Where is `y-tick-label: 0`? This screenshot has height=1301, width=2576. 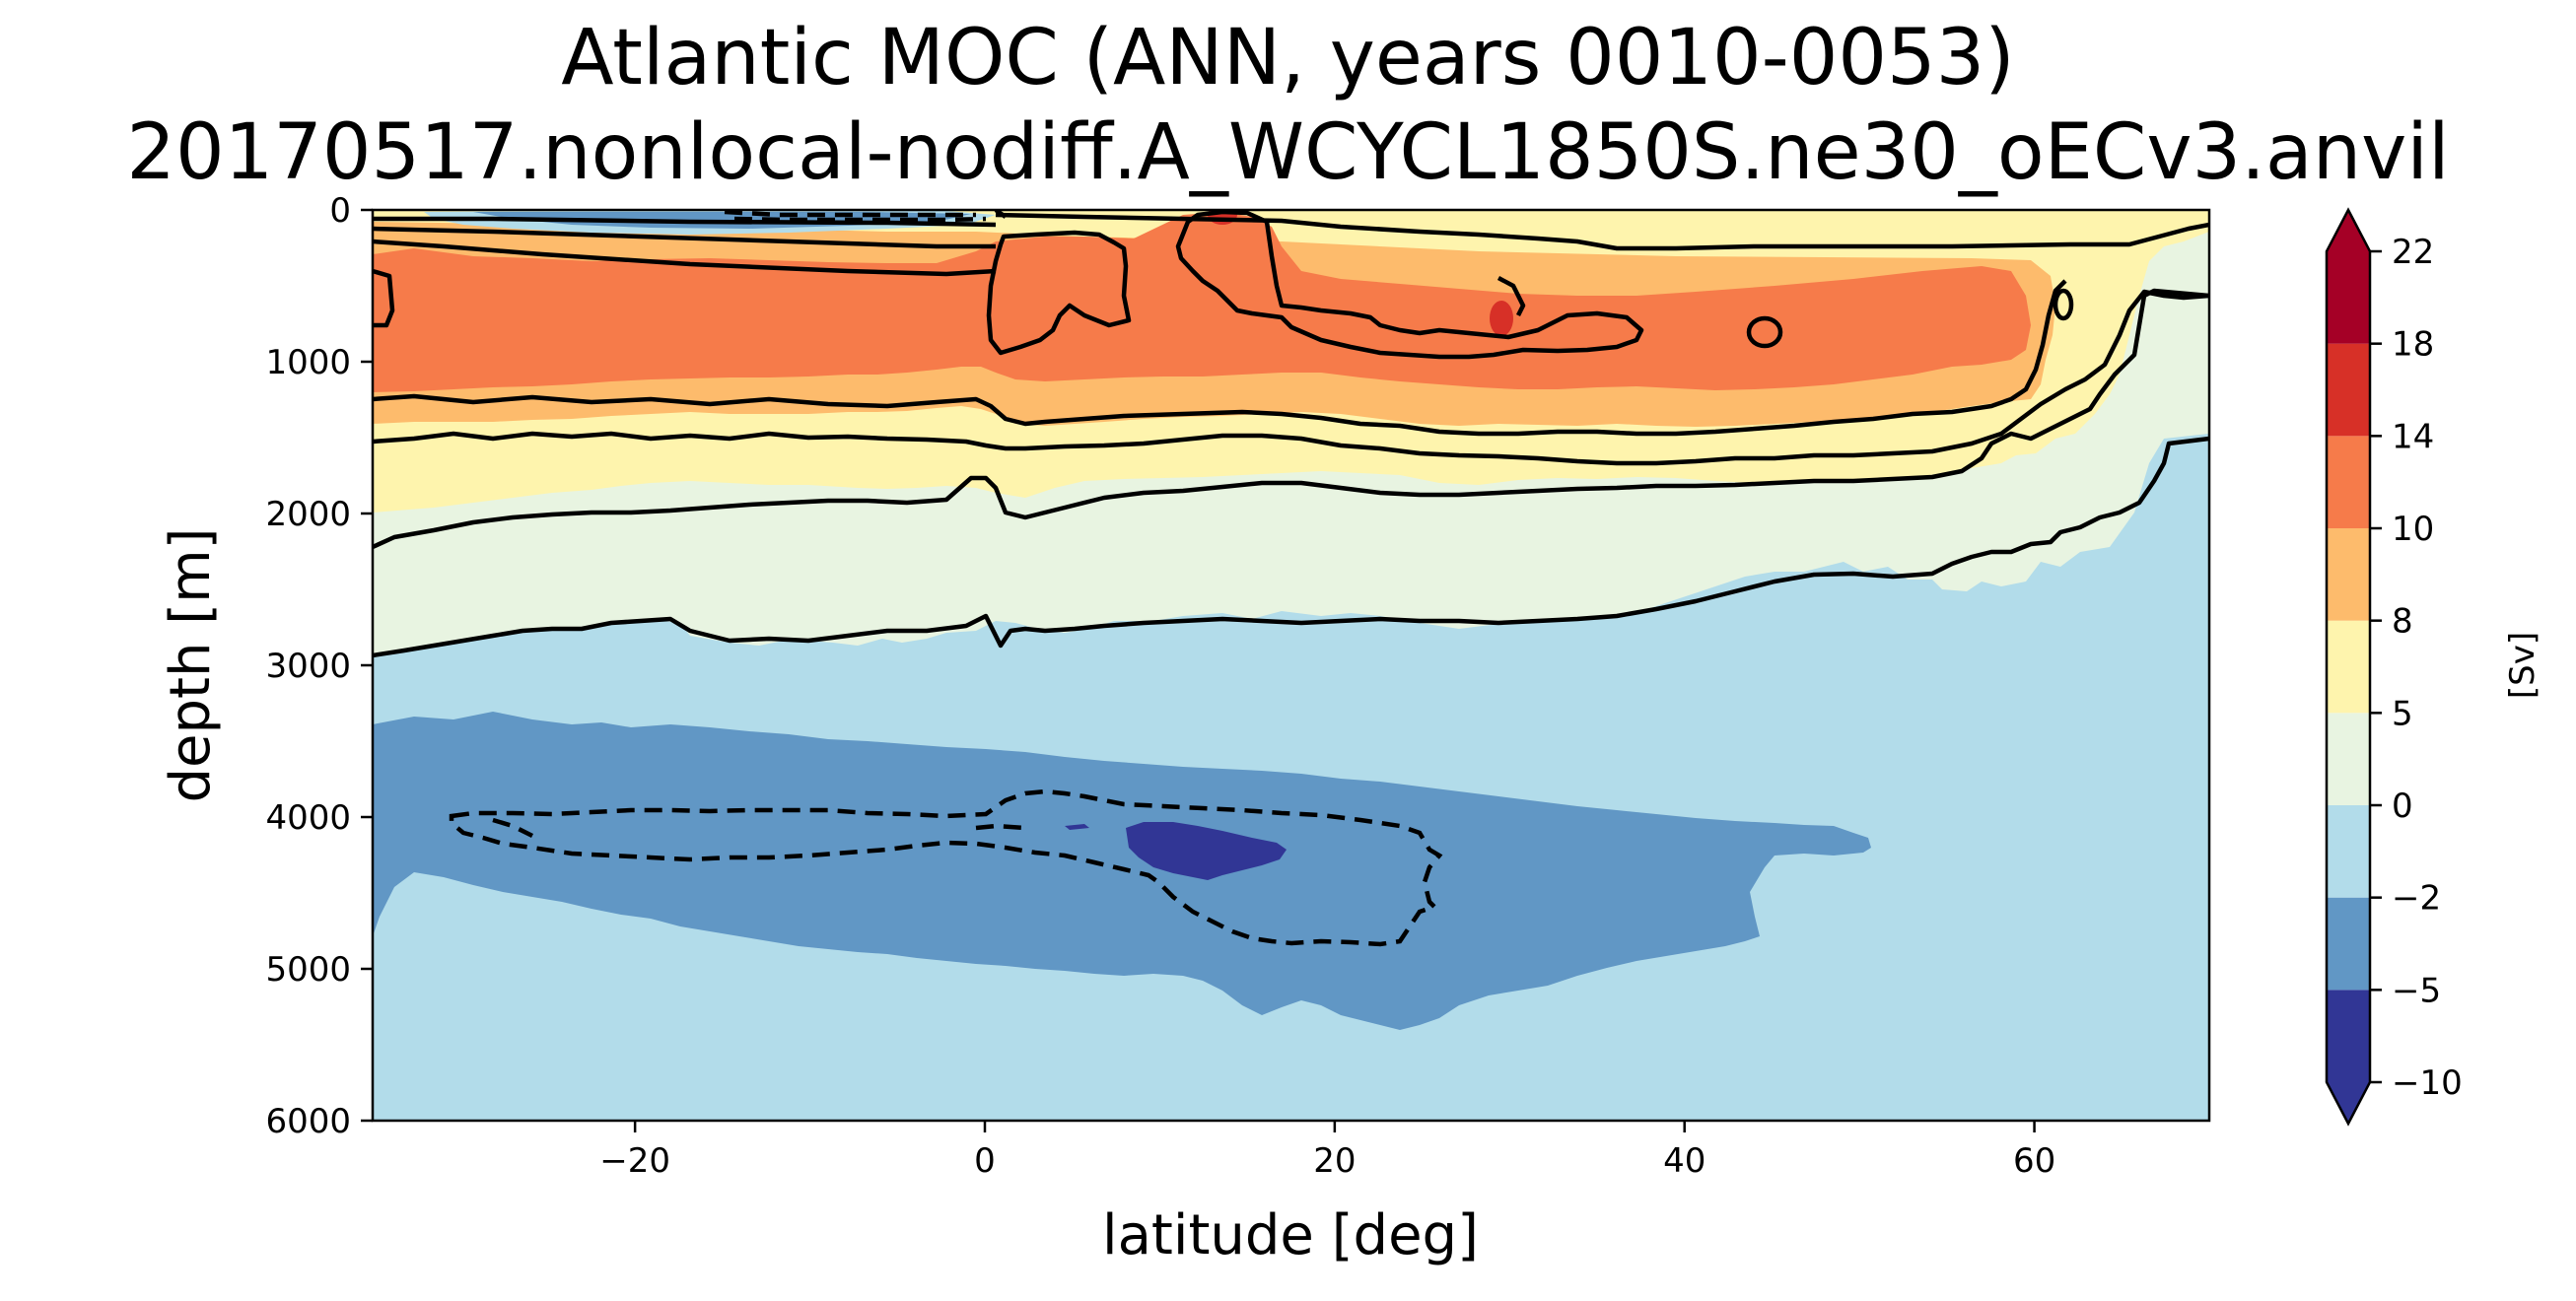
y-tick-label: 0 is located at coordinates (340, 211).